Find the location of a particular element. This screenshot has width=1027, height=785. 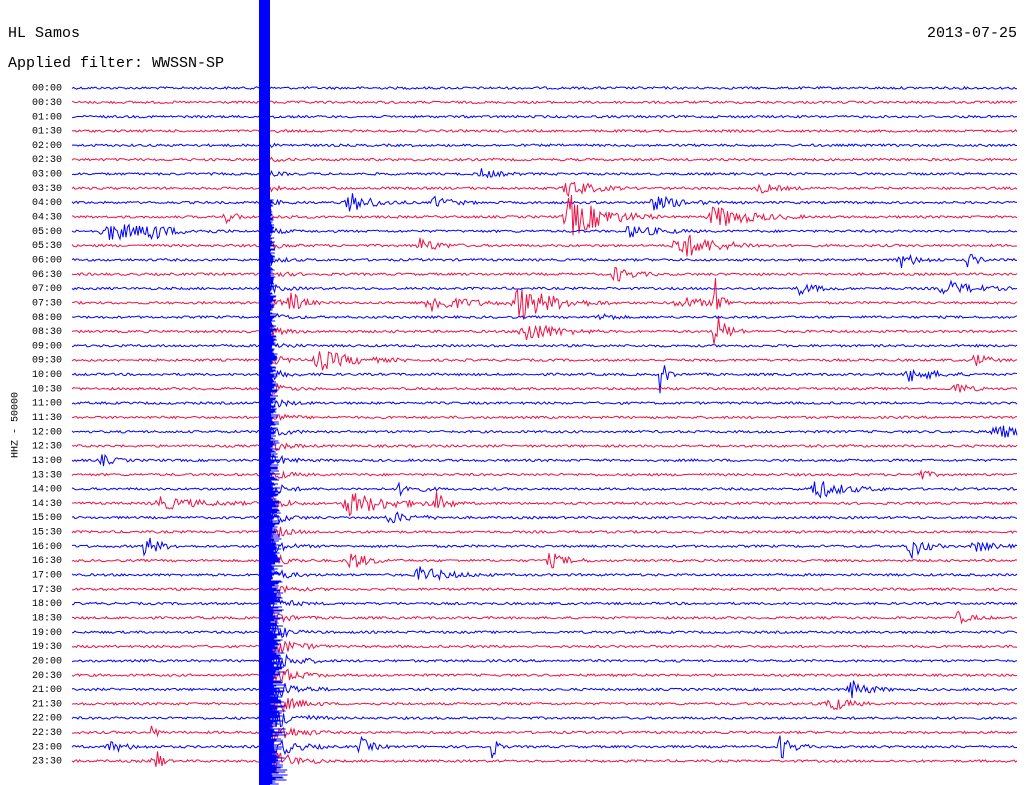

row-label: 00:30 is located at coordinates (47, 103).